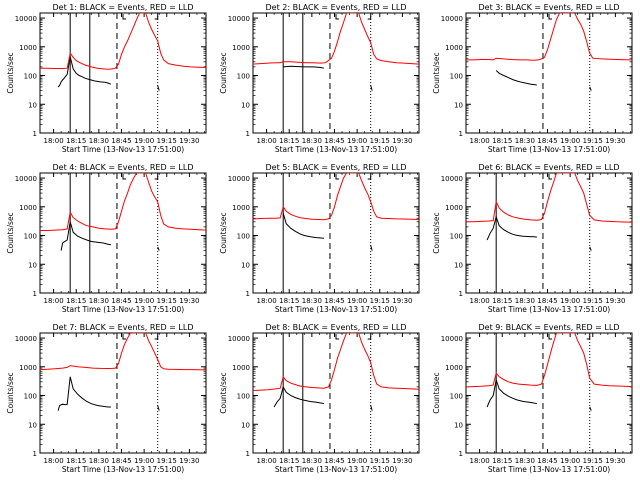  What do you see at coordinates (336, 7) in the screenshot?
I see `panel-title: Det 2: BLACK = Events, RED = LLD` at bounding box center [336, 7].